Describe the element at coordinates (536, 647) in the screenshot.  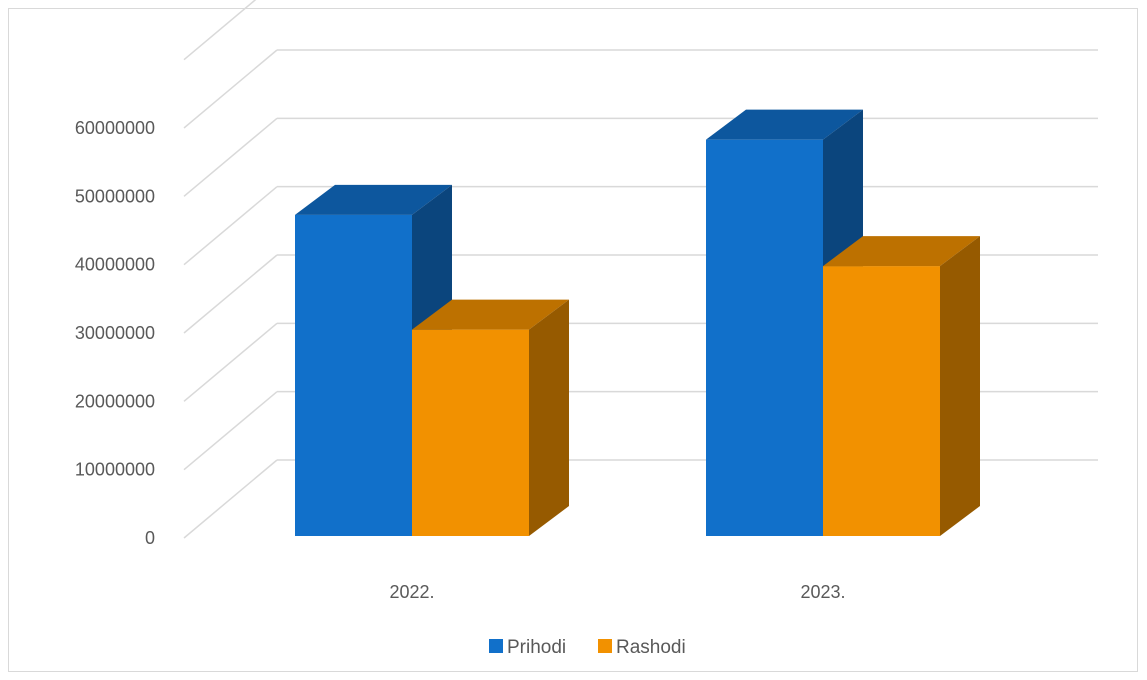
I see `legend-label-prihodi: Prihodi` at that location.